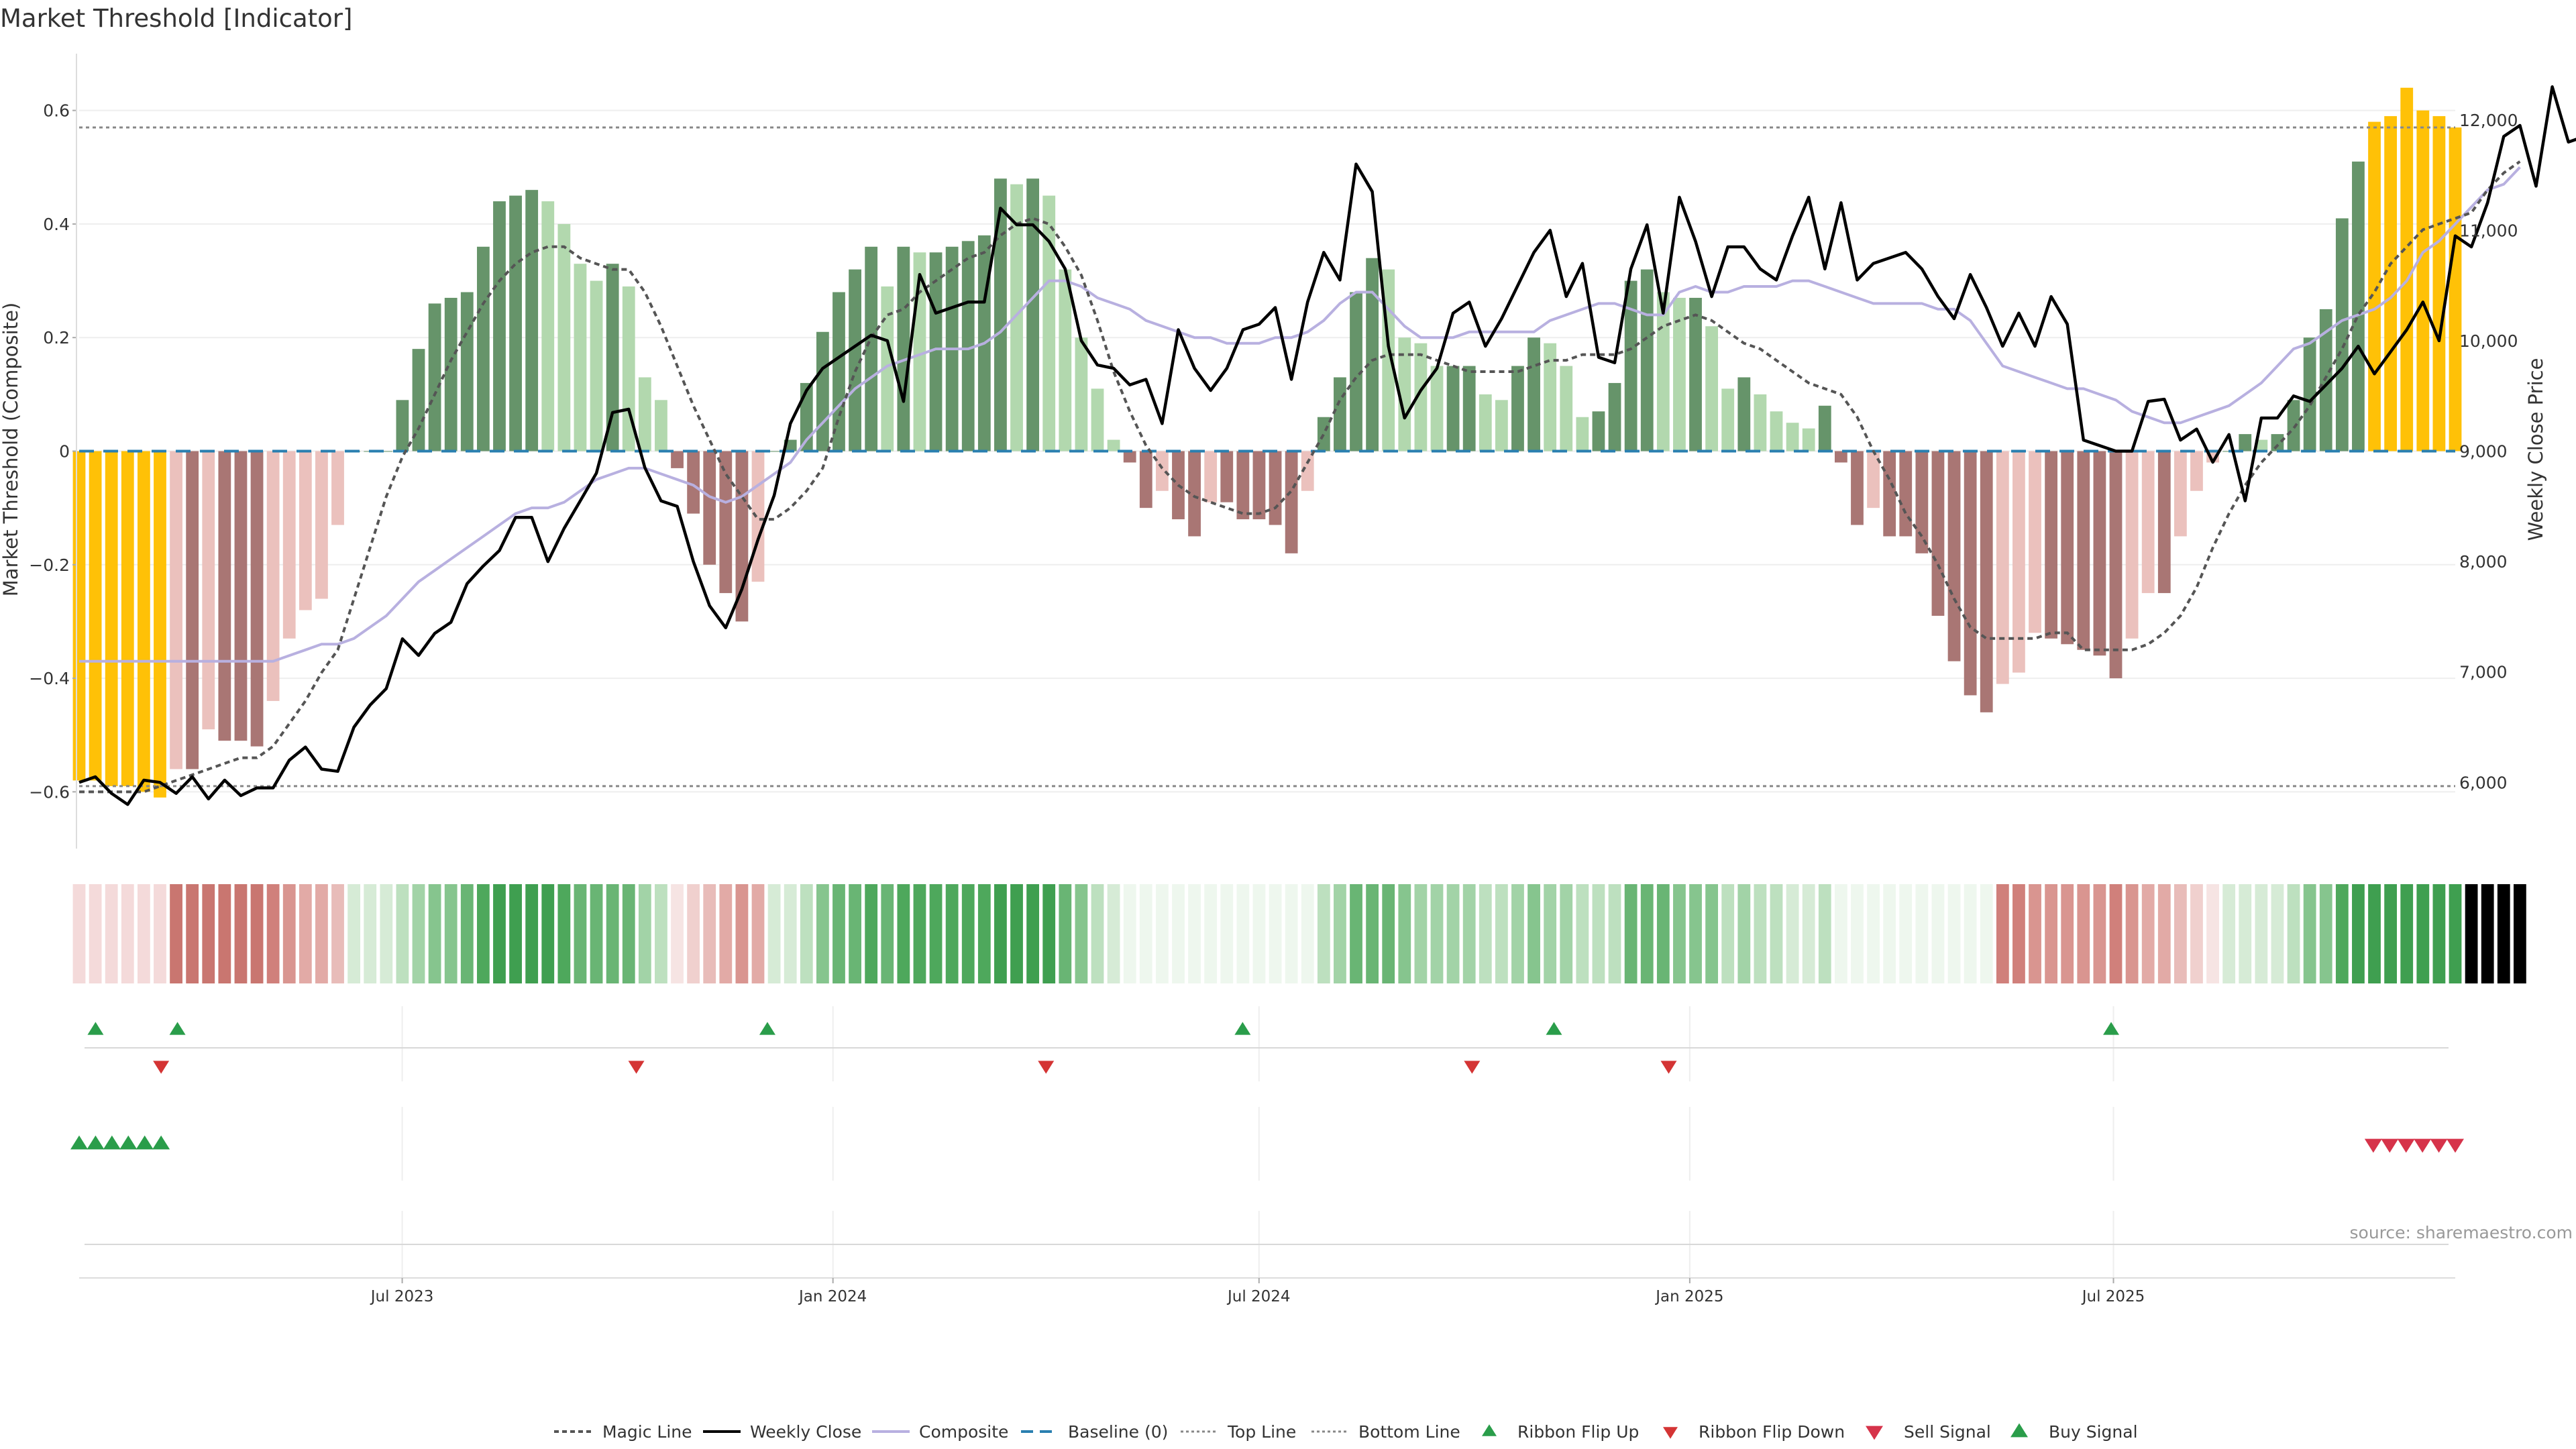  What do you see at coordinates (2461, 1232) in the screenshot?
I see `source-label: source: sharemaestro.com` at bounding box center [2461, 1232].